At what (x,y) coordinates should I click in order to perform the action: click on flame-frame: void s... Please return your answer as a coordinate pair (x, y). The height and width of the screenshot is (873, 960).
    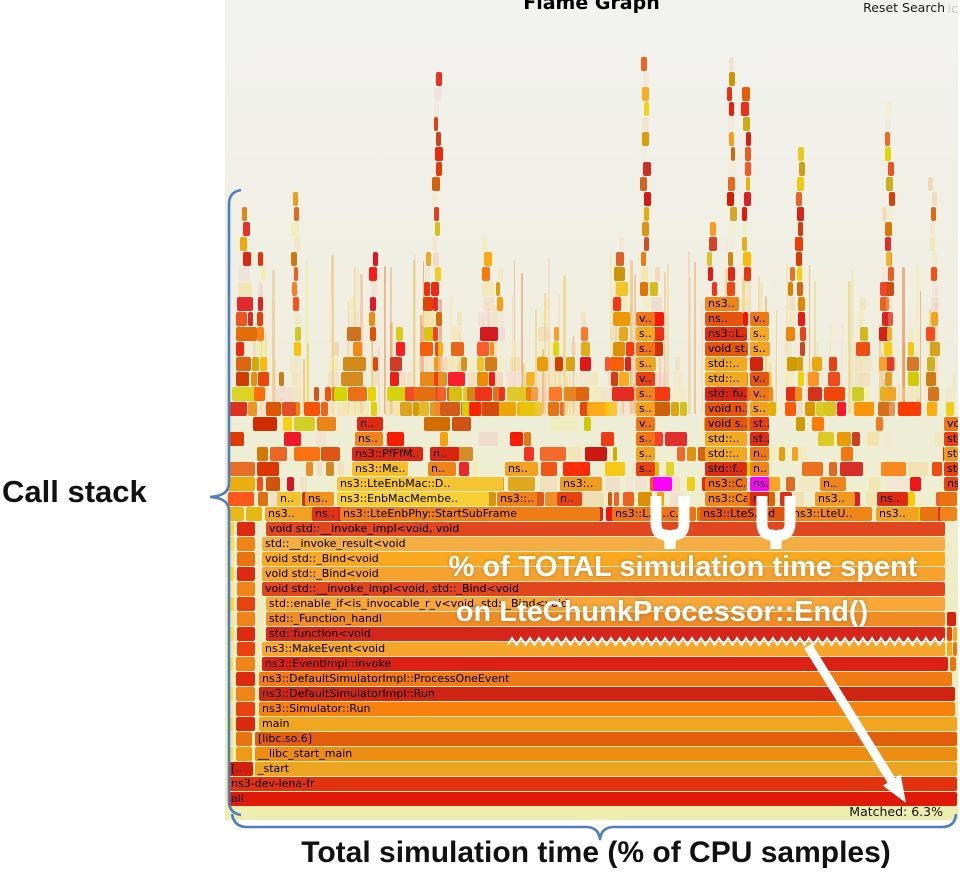
    Looking at the image, I should click on (726, 424).